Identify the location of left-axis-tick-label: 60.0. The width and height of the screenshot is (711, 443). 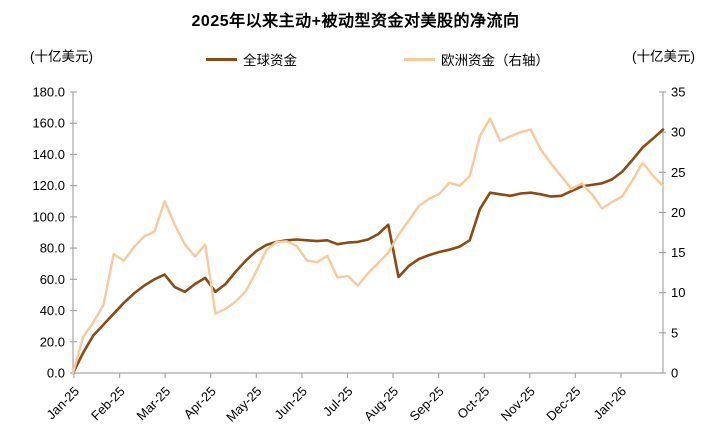
(52, 279).